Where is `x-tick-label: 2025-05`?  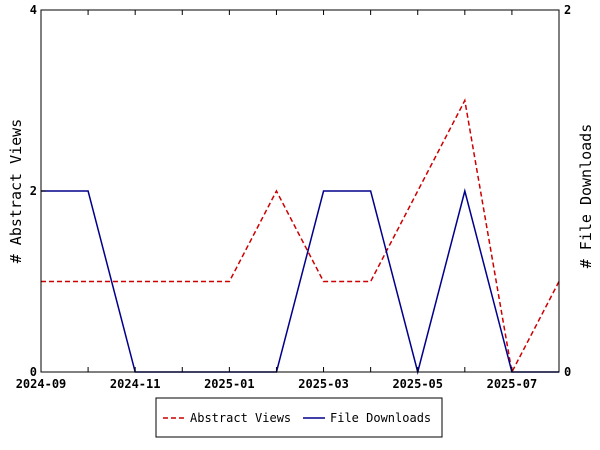 x-tick-label: 2025-05 is located at coordinates (417, 384).